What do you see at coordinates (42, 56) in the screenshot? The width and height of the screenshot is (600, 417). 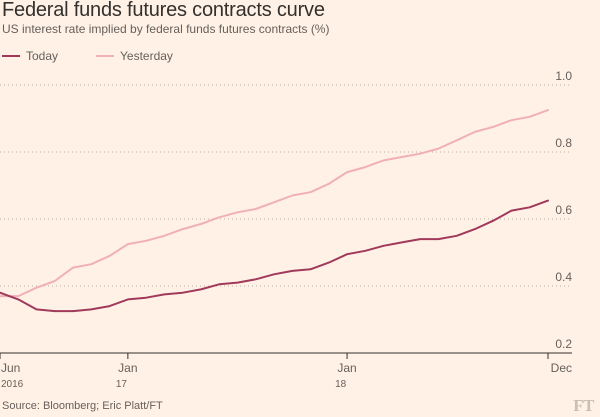 I see `legend-label-today: Today` at bounding box center [42, 56].